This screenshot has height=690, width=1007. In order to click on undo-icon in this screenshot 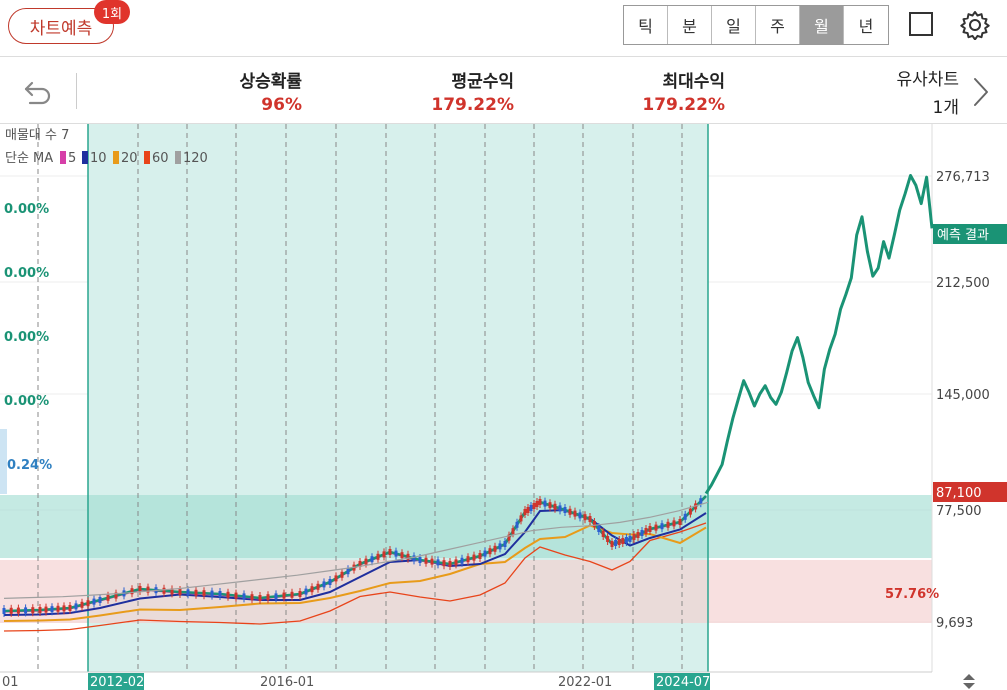, I will do `click(38, 91)`.